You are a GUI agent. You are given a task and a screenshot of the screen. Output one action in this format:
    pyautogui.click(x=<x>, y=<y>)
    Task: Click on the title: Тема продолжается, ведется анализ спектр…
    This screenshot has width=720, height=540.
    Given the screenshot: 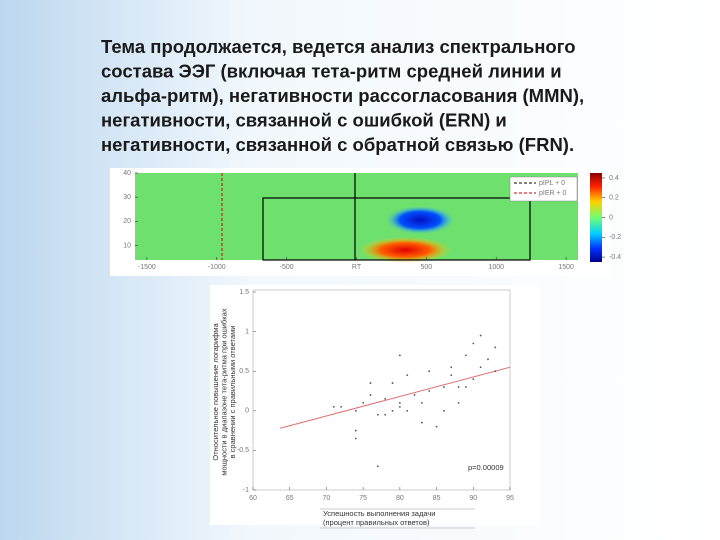 What is the action you would take?
    pyautogui.click(x=342, y=95)
    